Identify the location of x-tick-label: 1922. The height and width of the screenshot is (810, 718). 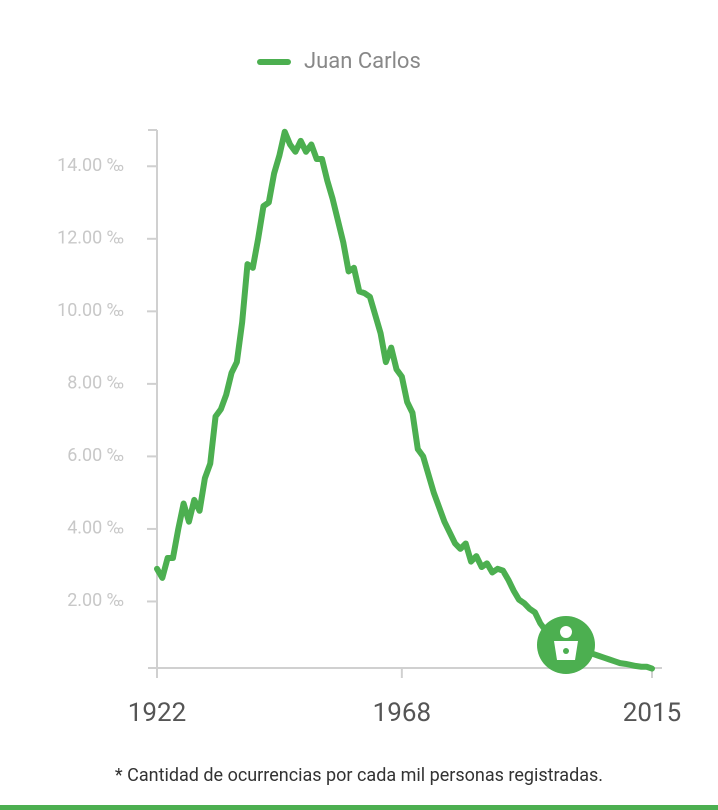
(157, 713).